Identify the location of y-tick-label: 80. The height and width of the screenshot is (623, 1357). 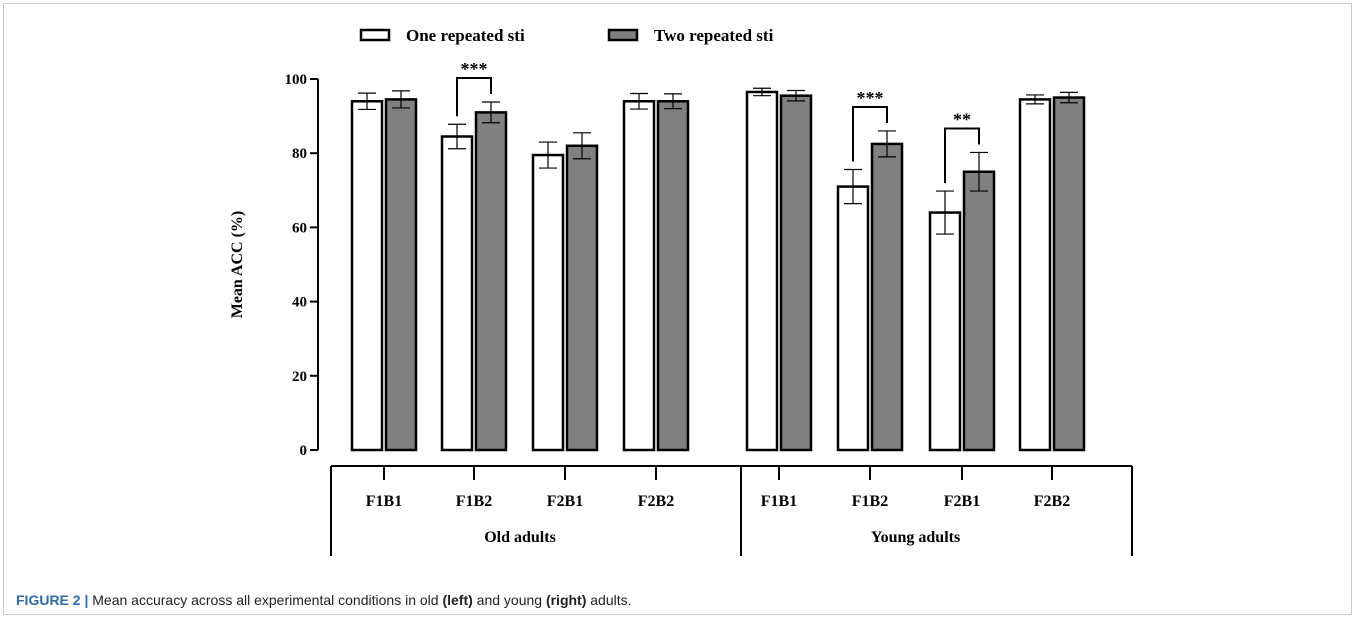
(299, 154).